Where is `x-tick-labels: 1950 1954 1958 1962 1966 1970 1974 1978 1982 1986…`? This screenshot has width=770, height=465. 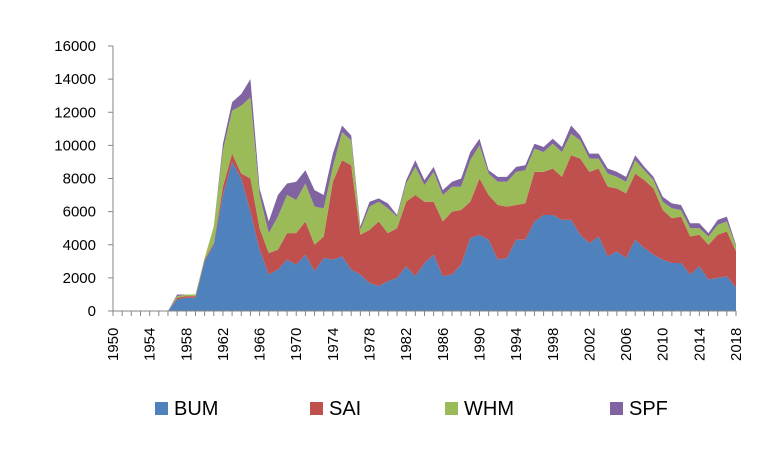
x-tick-labels: 1950 1954 1958 1962 1966 1970 1974 1978 1982 1986… is located at coordinates (425, 344).